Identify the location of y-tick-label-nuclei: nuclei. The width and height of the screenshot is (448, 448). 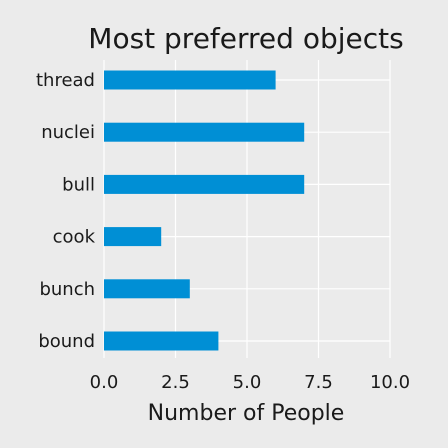
(68, 132).